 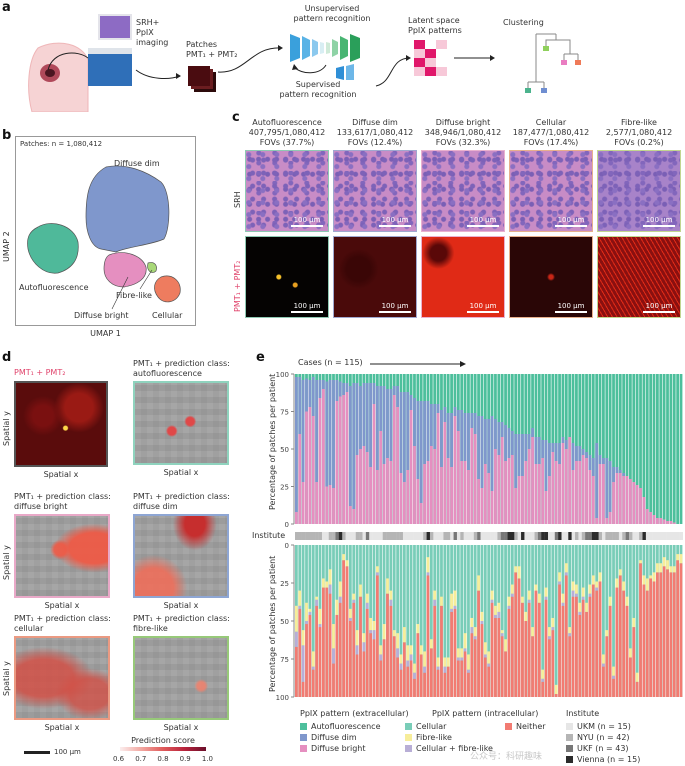 What do you see at coordinates (6, 562) in the screenshot?
I see `spatial-y-label: Spatial y` at bounding box center [6, 562].